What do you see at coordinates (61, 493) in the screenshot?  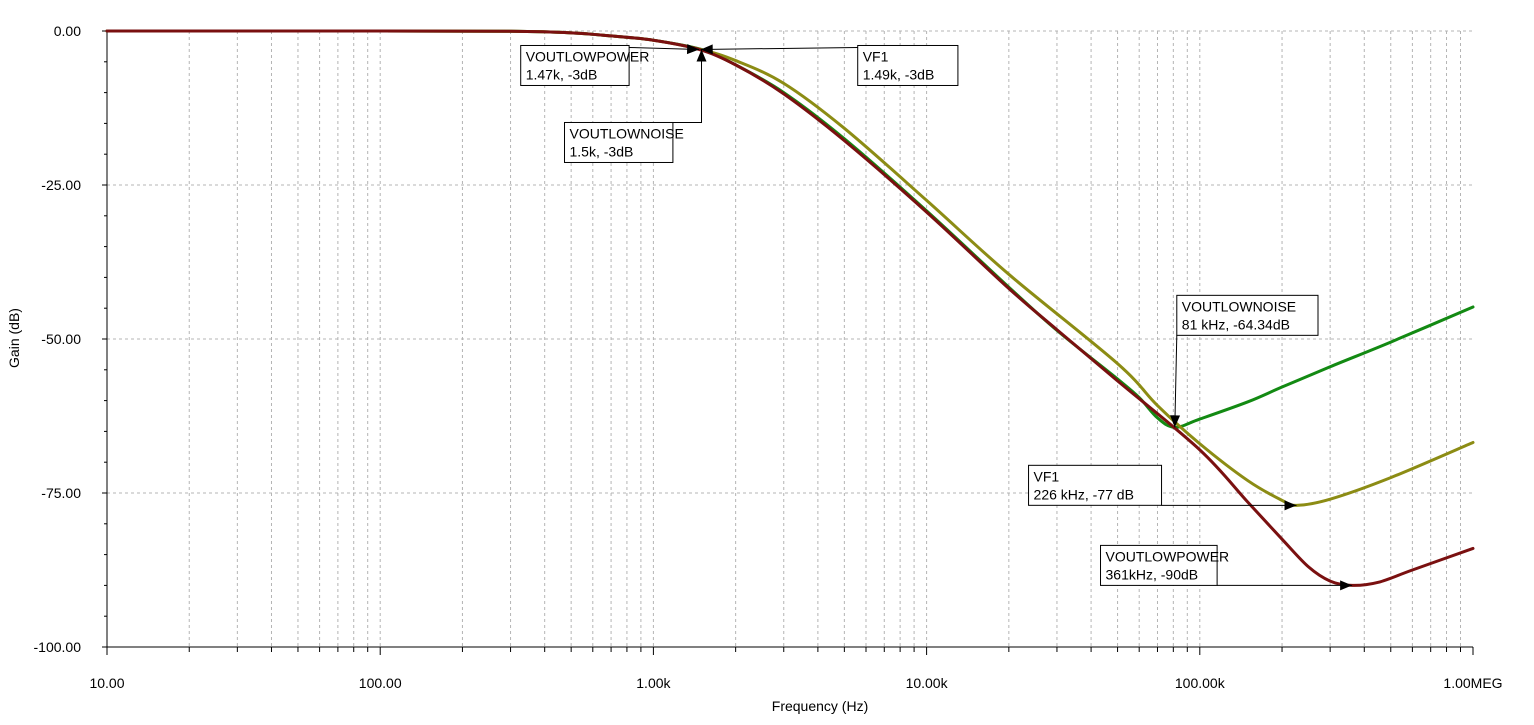 I see `y-tick-label: -75.00` at bounding box center [61, 493].